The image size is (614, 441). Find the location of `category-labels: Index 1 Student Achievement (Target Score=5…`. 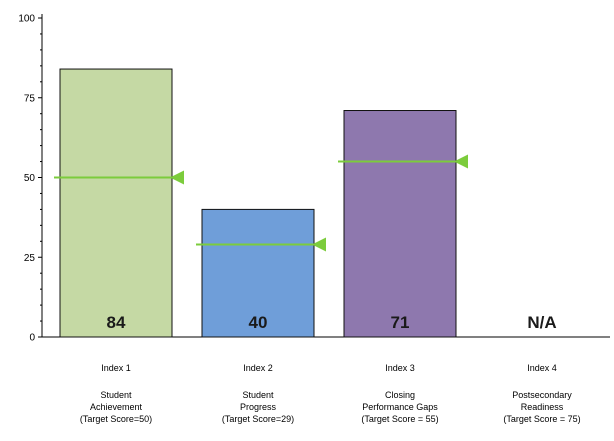

category-labels: Index 1 Student Achievement (Target Score=5… is located at coordinates (330, 393).